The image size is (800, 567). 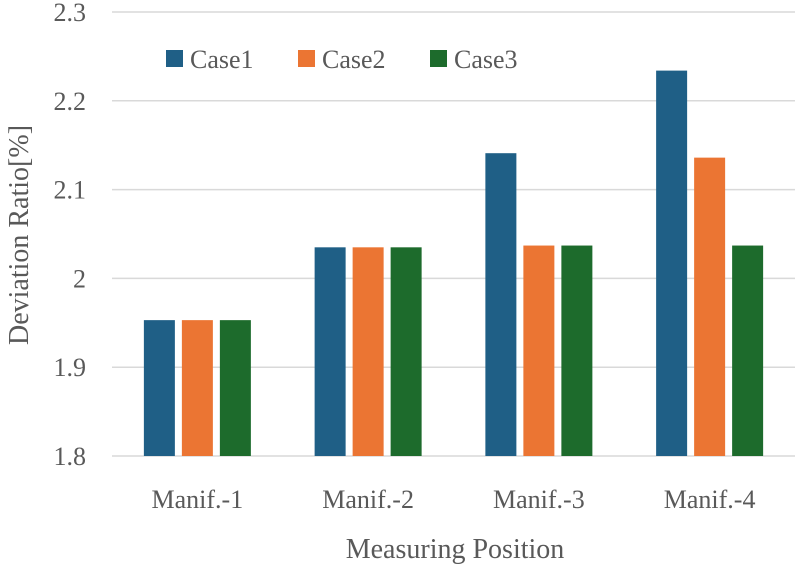 What do you see at coordinates (198, 499) in the screenshot?
I see `x-tick-label: Manif.-1` at bounding box center [198, 499].